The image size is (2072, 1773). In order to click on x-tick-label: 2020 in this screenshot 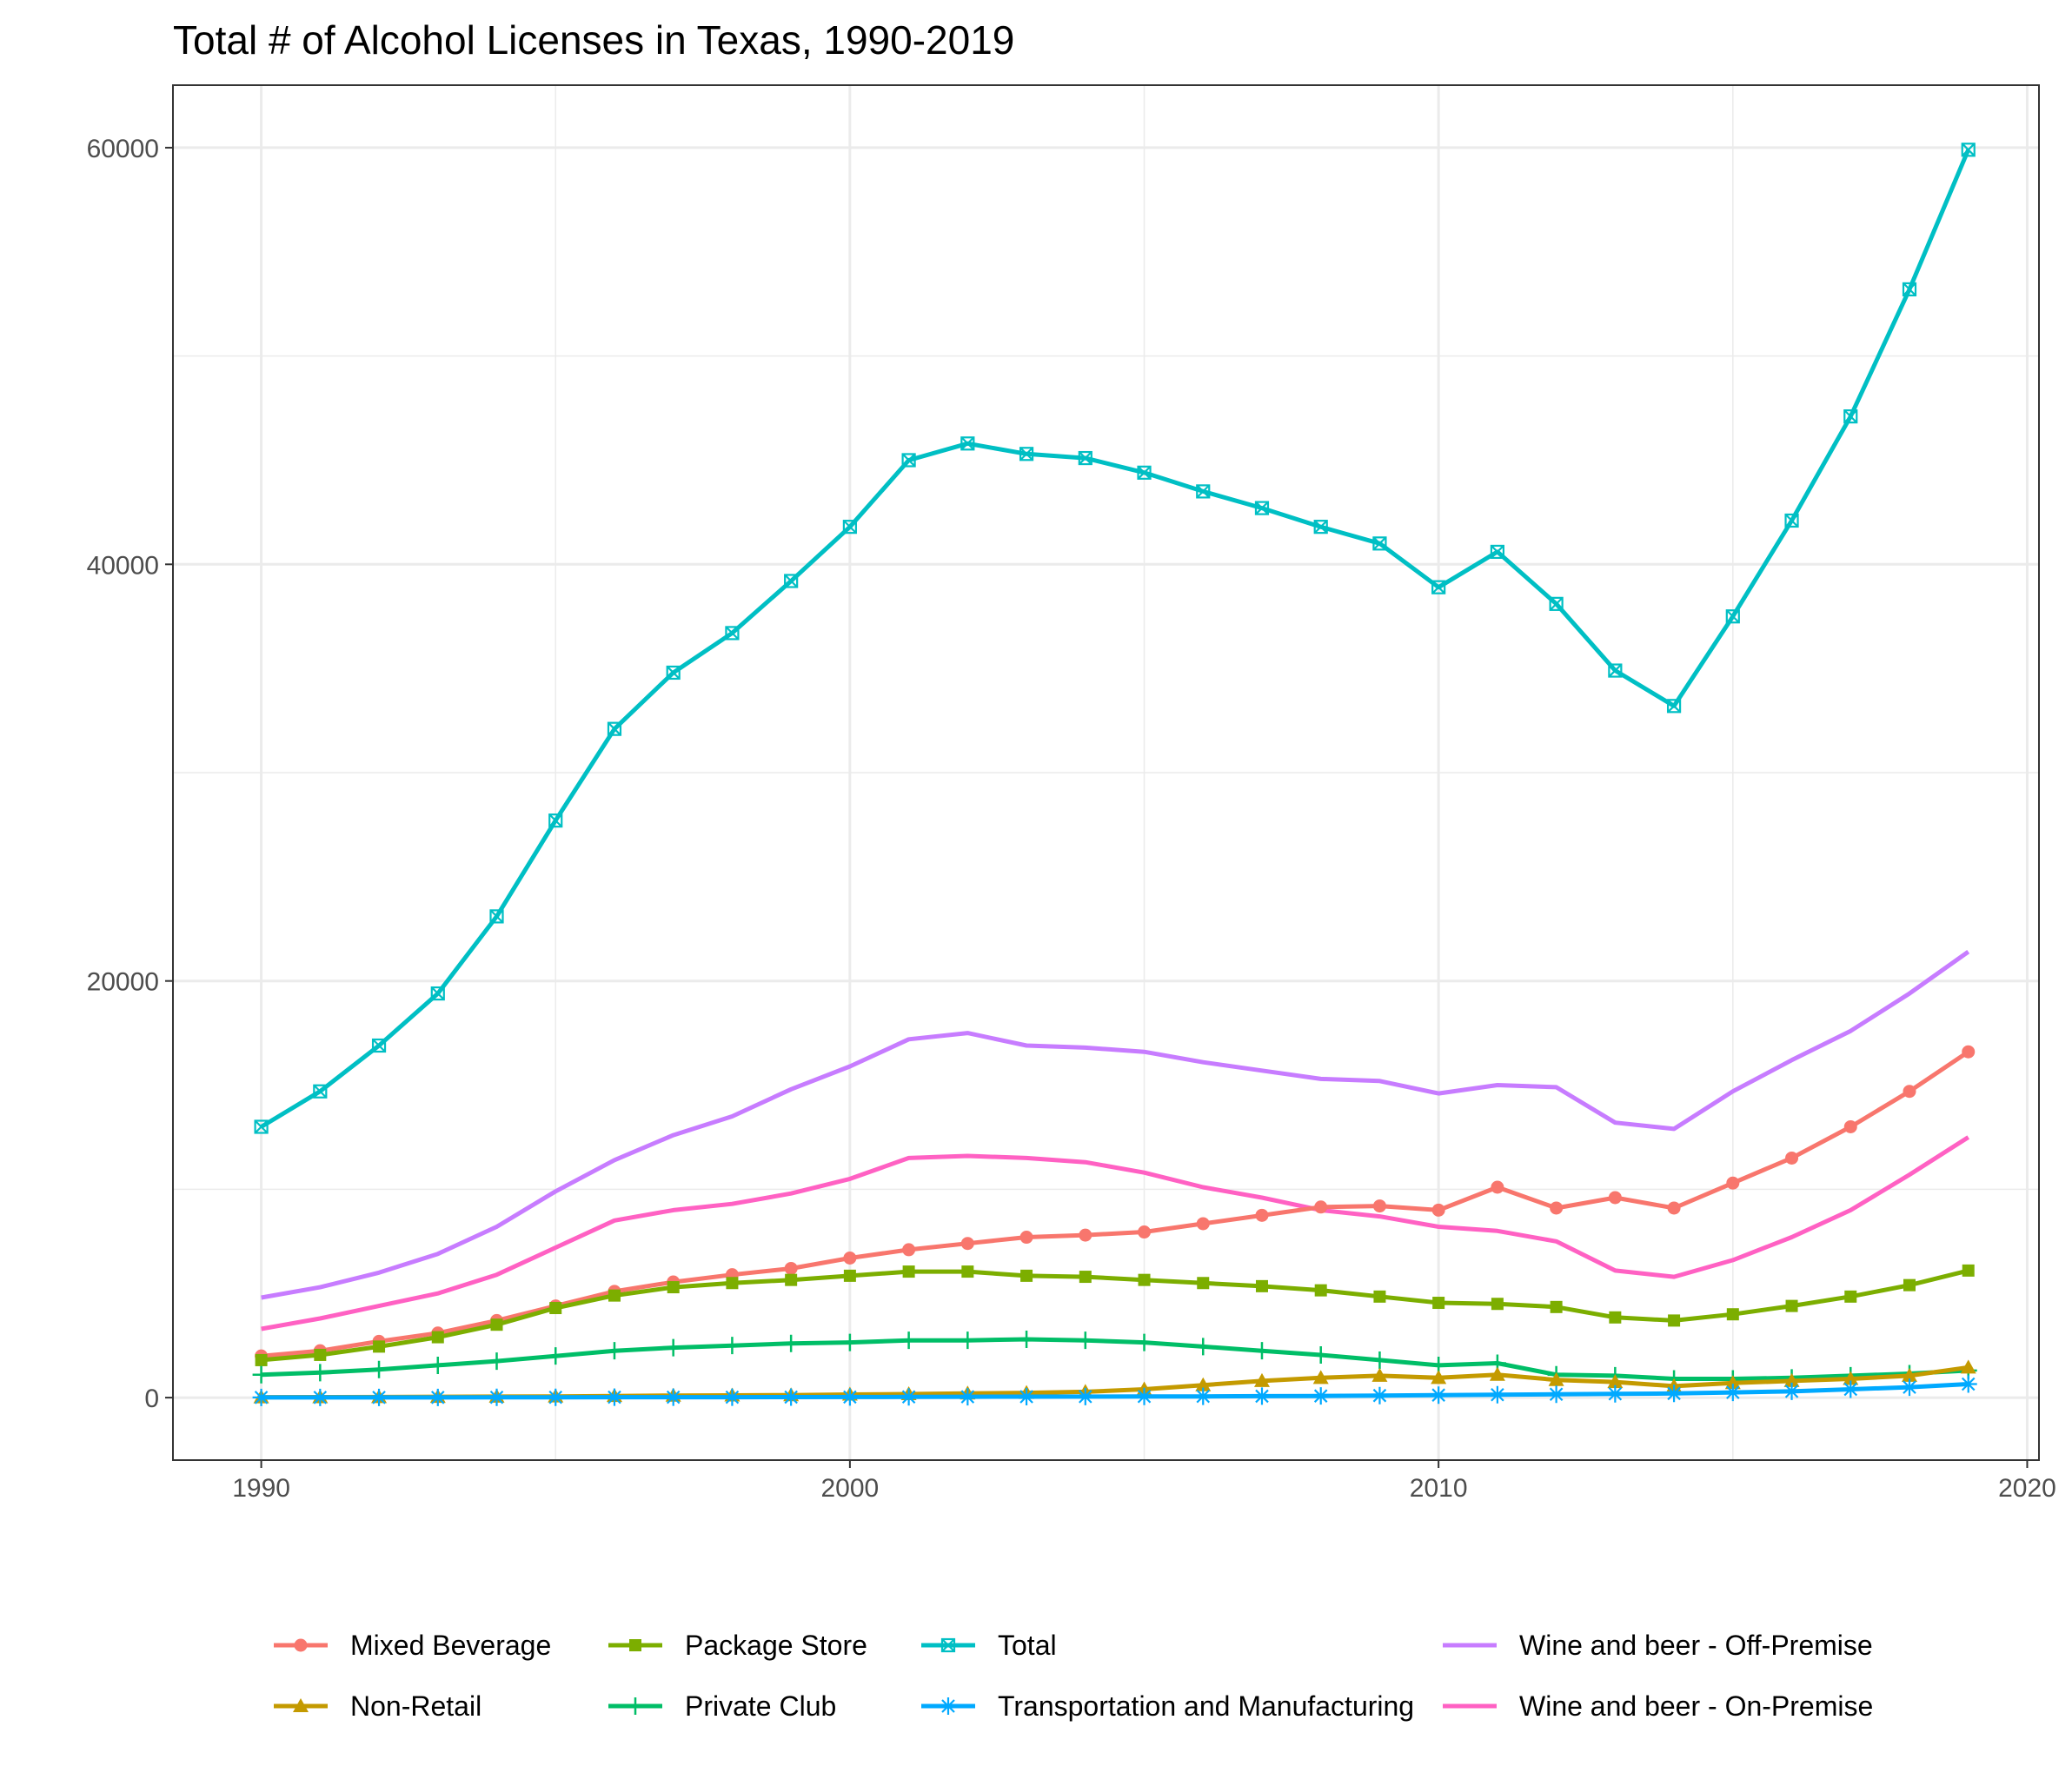, I will do `click(2027, 1488)`.